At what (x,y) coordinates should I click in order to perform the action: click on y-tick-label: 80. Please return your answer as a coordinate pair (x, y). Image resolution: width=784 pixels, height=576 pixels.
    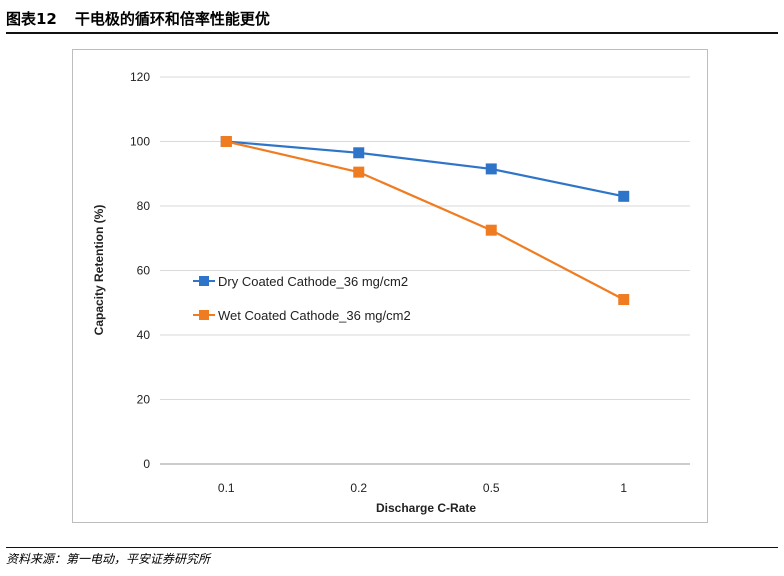
    Looking at the image, I should click on (144, 206).